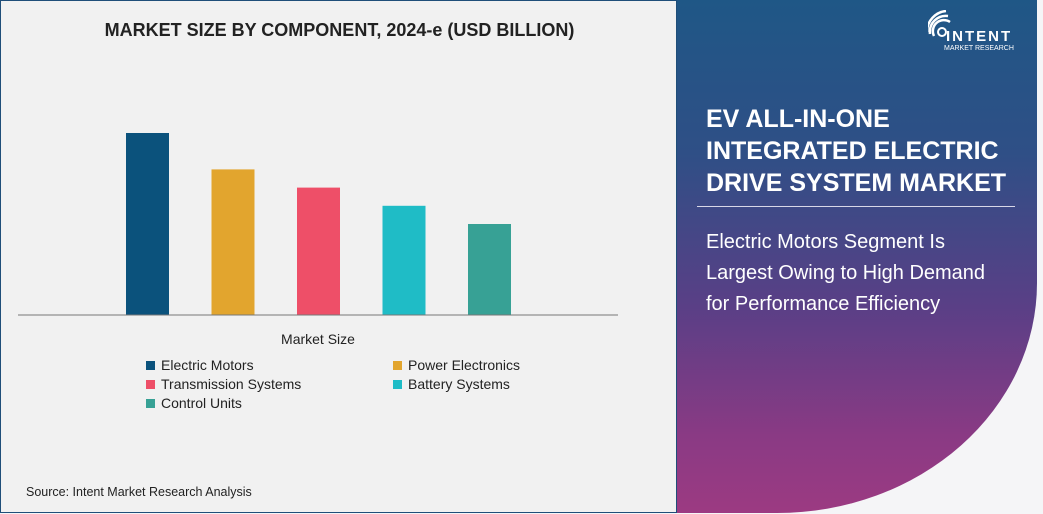 This screenshot has width=1043, height=514. I want to click on legend-item: Power Electronics, so click(493, 365).